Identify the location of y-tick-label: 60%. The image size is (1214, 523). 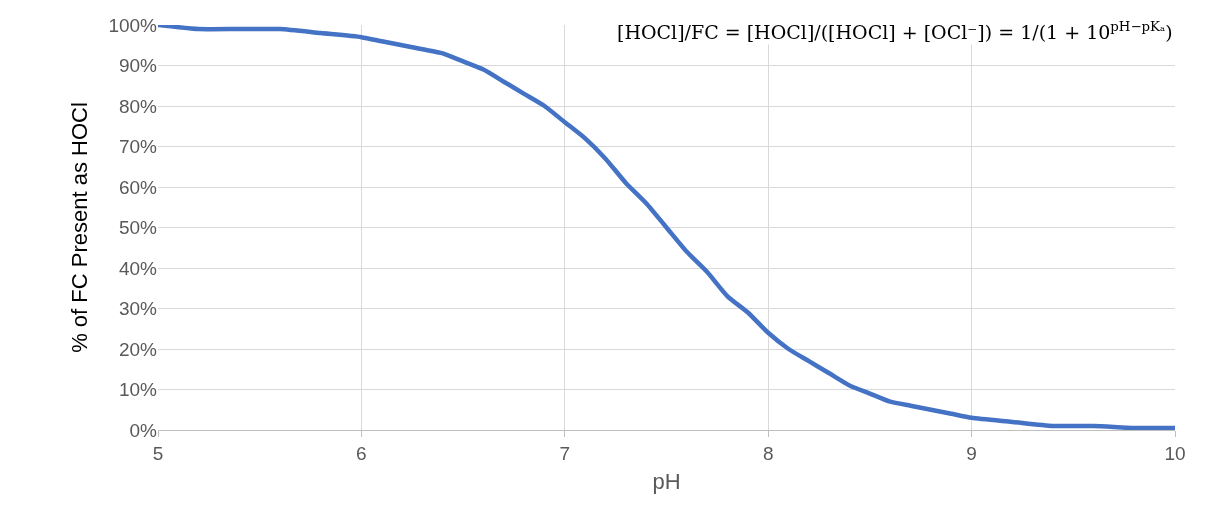
(138, 187).